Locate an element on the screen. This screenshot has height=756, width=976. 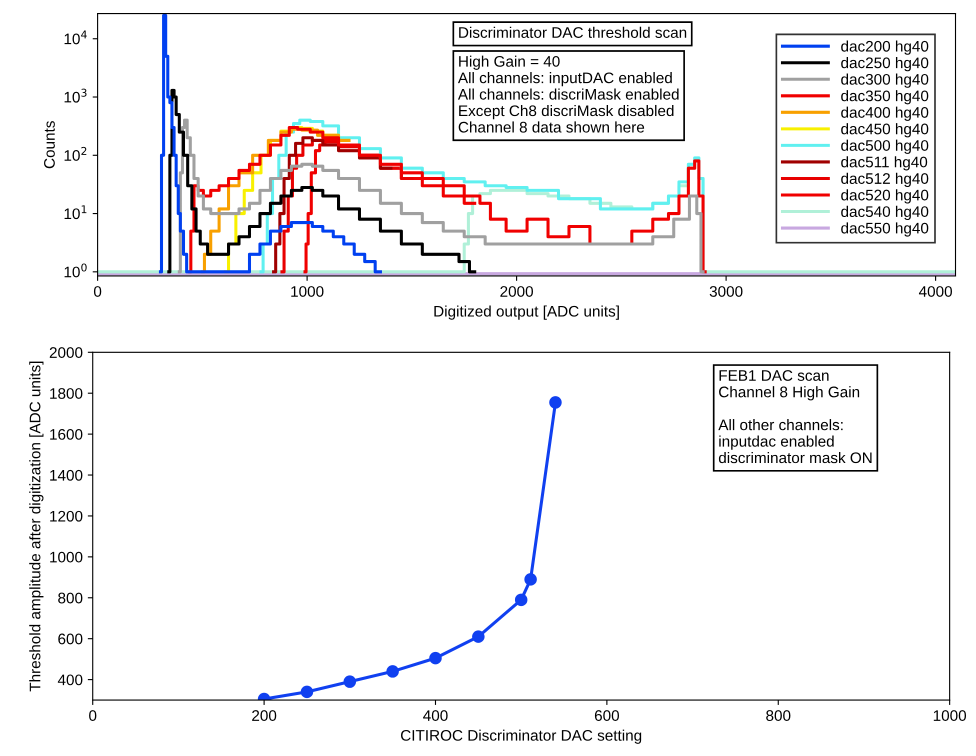
y-tick-label: 10$^{3}$ is located at coordinates (75, 95).